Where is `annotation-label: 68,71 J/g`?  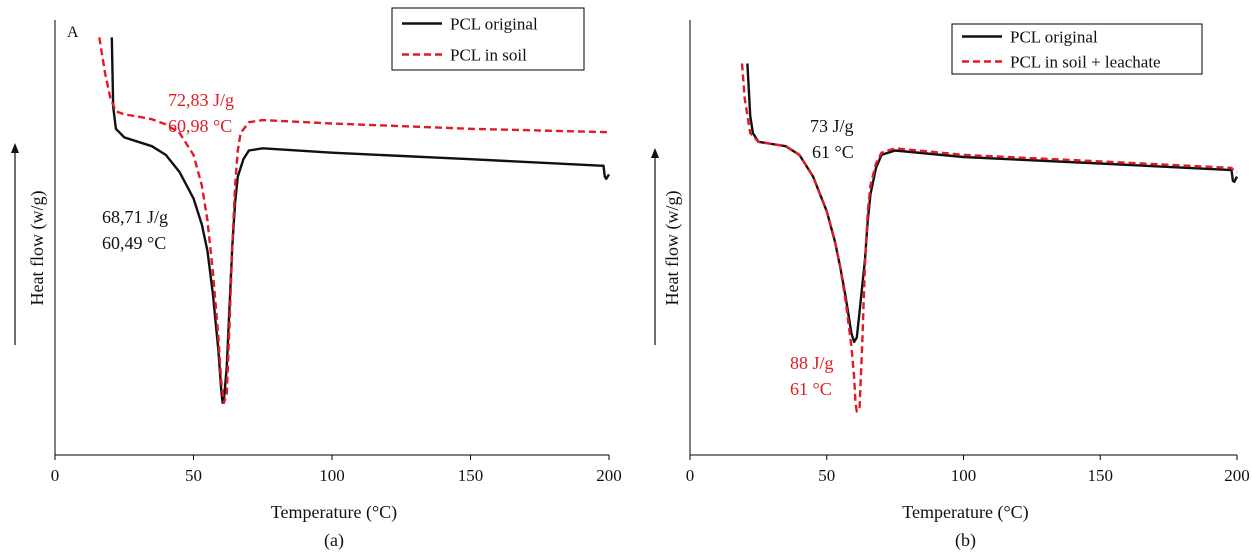
annotation-label: 68,71 J/g is located at coordinates (135, 217).